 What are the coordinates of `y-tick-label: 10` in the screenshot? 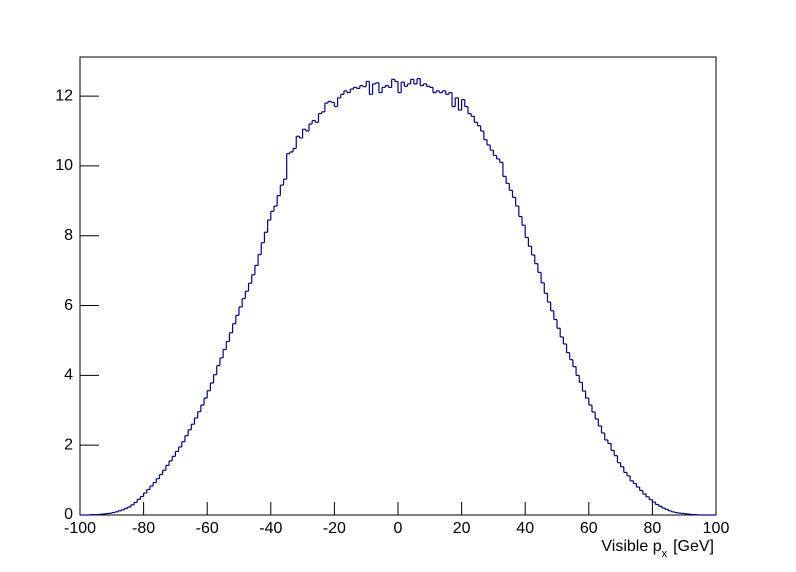 It's located at (64, 165).